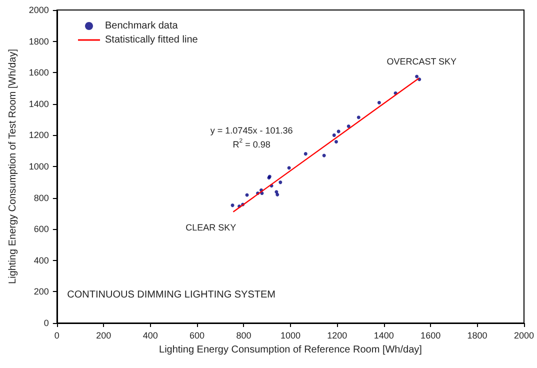 The height and width of the screenshot is (368, 537). Describe the element at coordinates (38, 167) in the screenshot. I see `y-tick-label: 1000` at that location.